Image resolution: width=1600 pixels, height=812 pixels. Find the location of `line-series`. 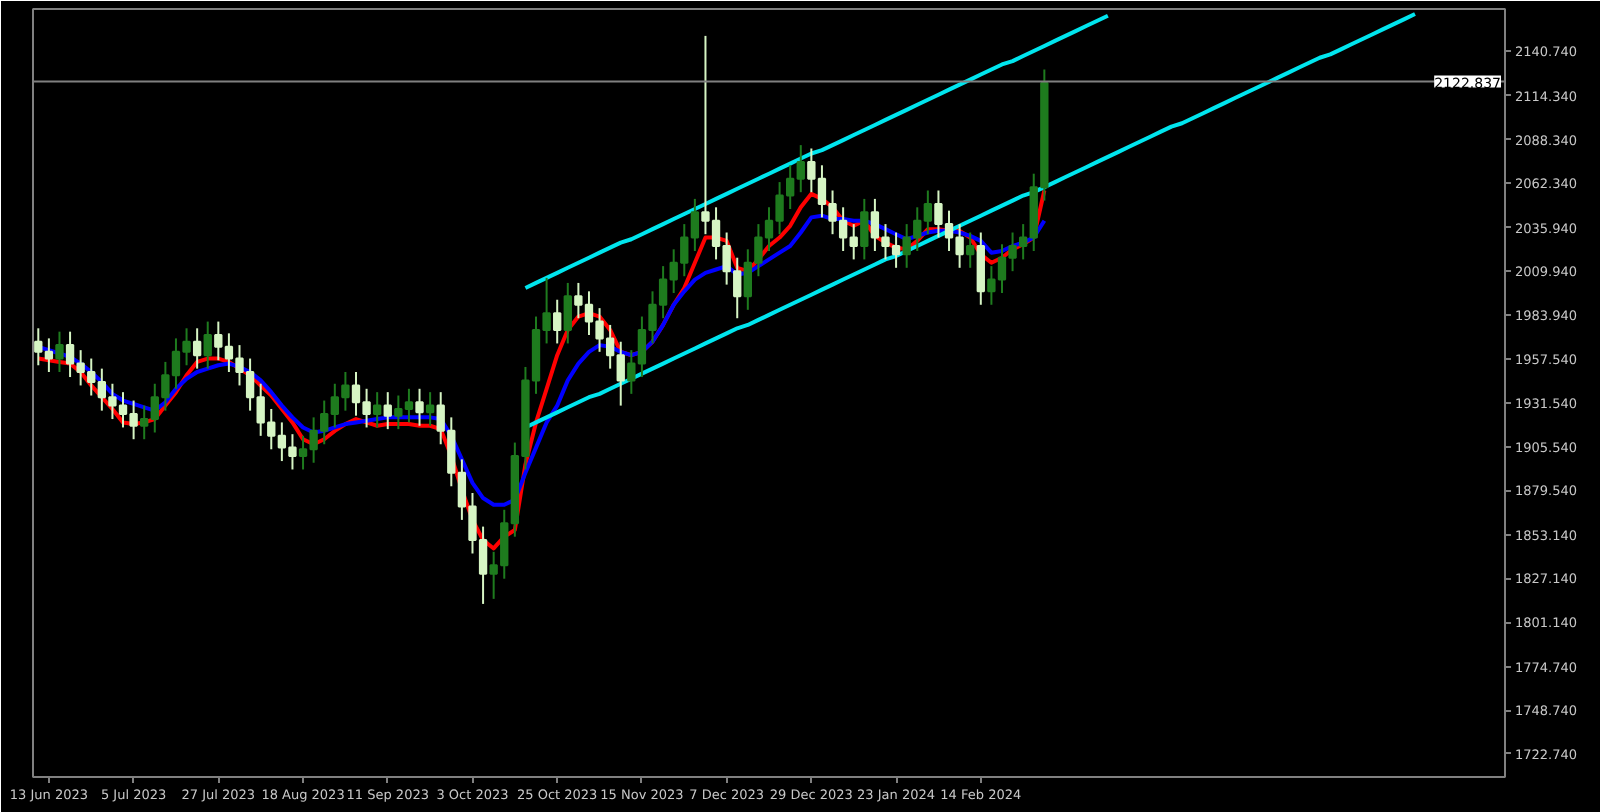

line-series is located at coordinates (816, 151).